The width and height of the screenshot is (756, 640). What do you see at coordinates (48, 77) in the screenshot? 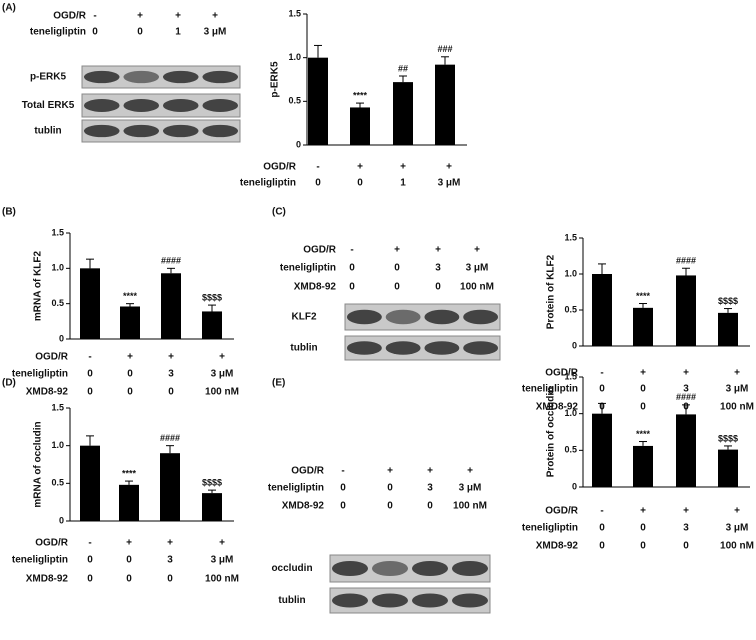
I see `blot-row-label: p-ERK5` at bounding box center [48, 77].